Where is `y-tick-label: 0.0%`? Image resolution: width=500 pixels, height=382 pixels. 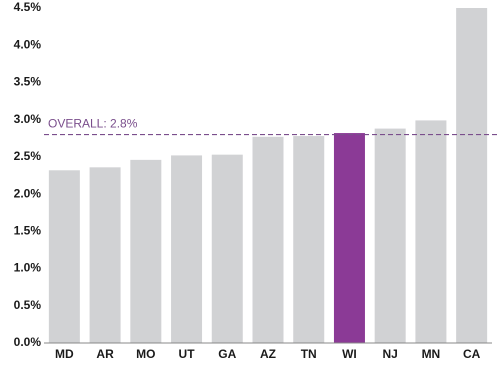
y-tick-label: 0.0% is located at coordinates (28, 342).